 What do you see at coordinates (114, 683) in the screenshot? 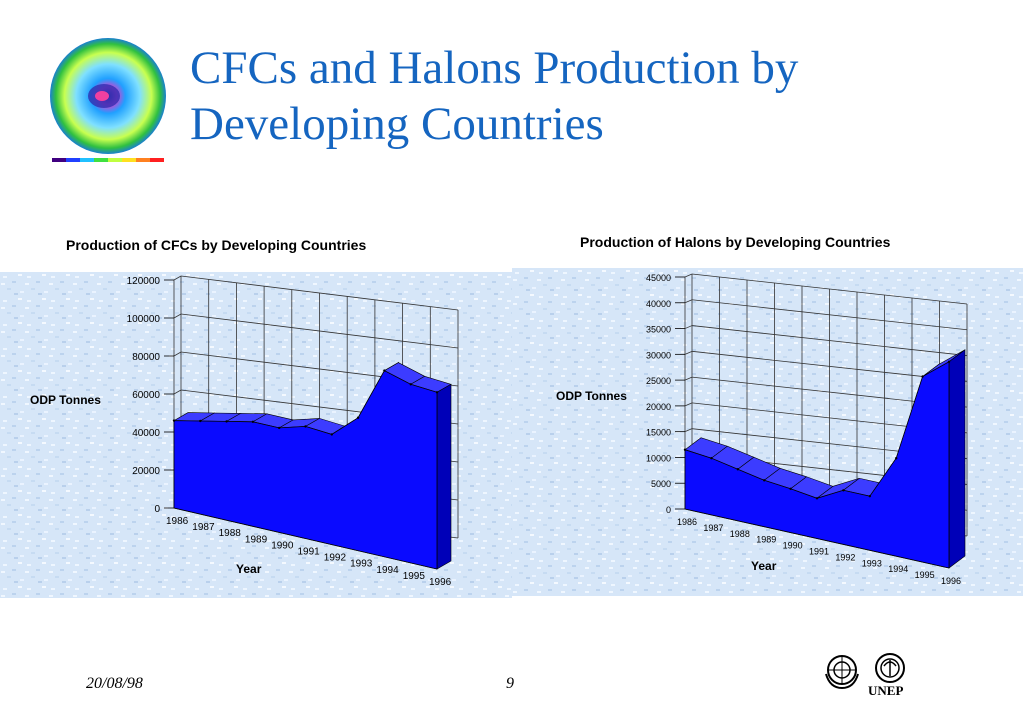
I see `slide-date: 20/08/98` at bounding box center [114, 683].